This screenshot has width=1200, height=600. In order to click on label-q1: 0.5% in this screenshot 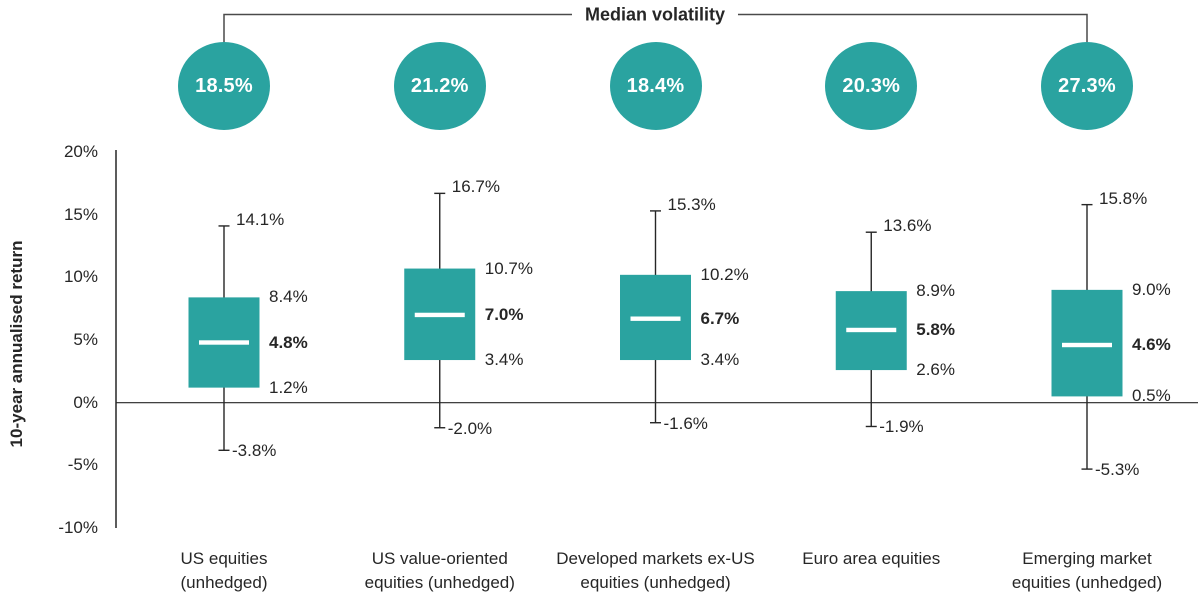, I will do `click(1151, 396)`.